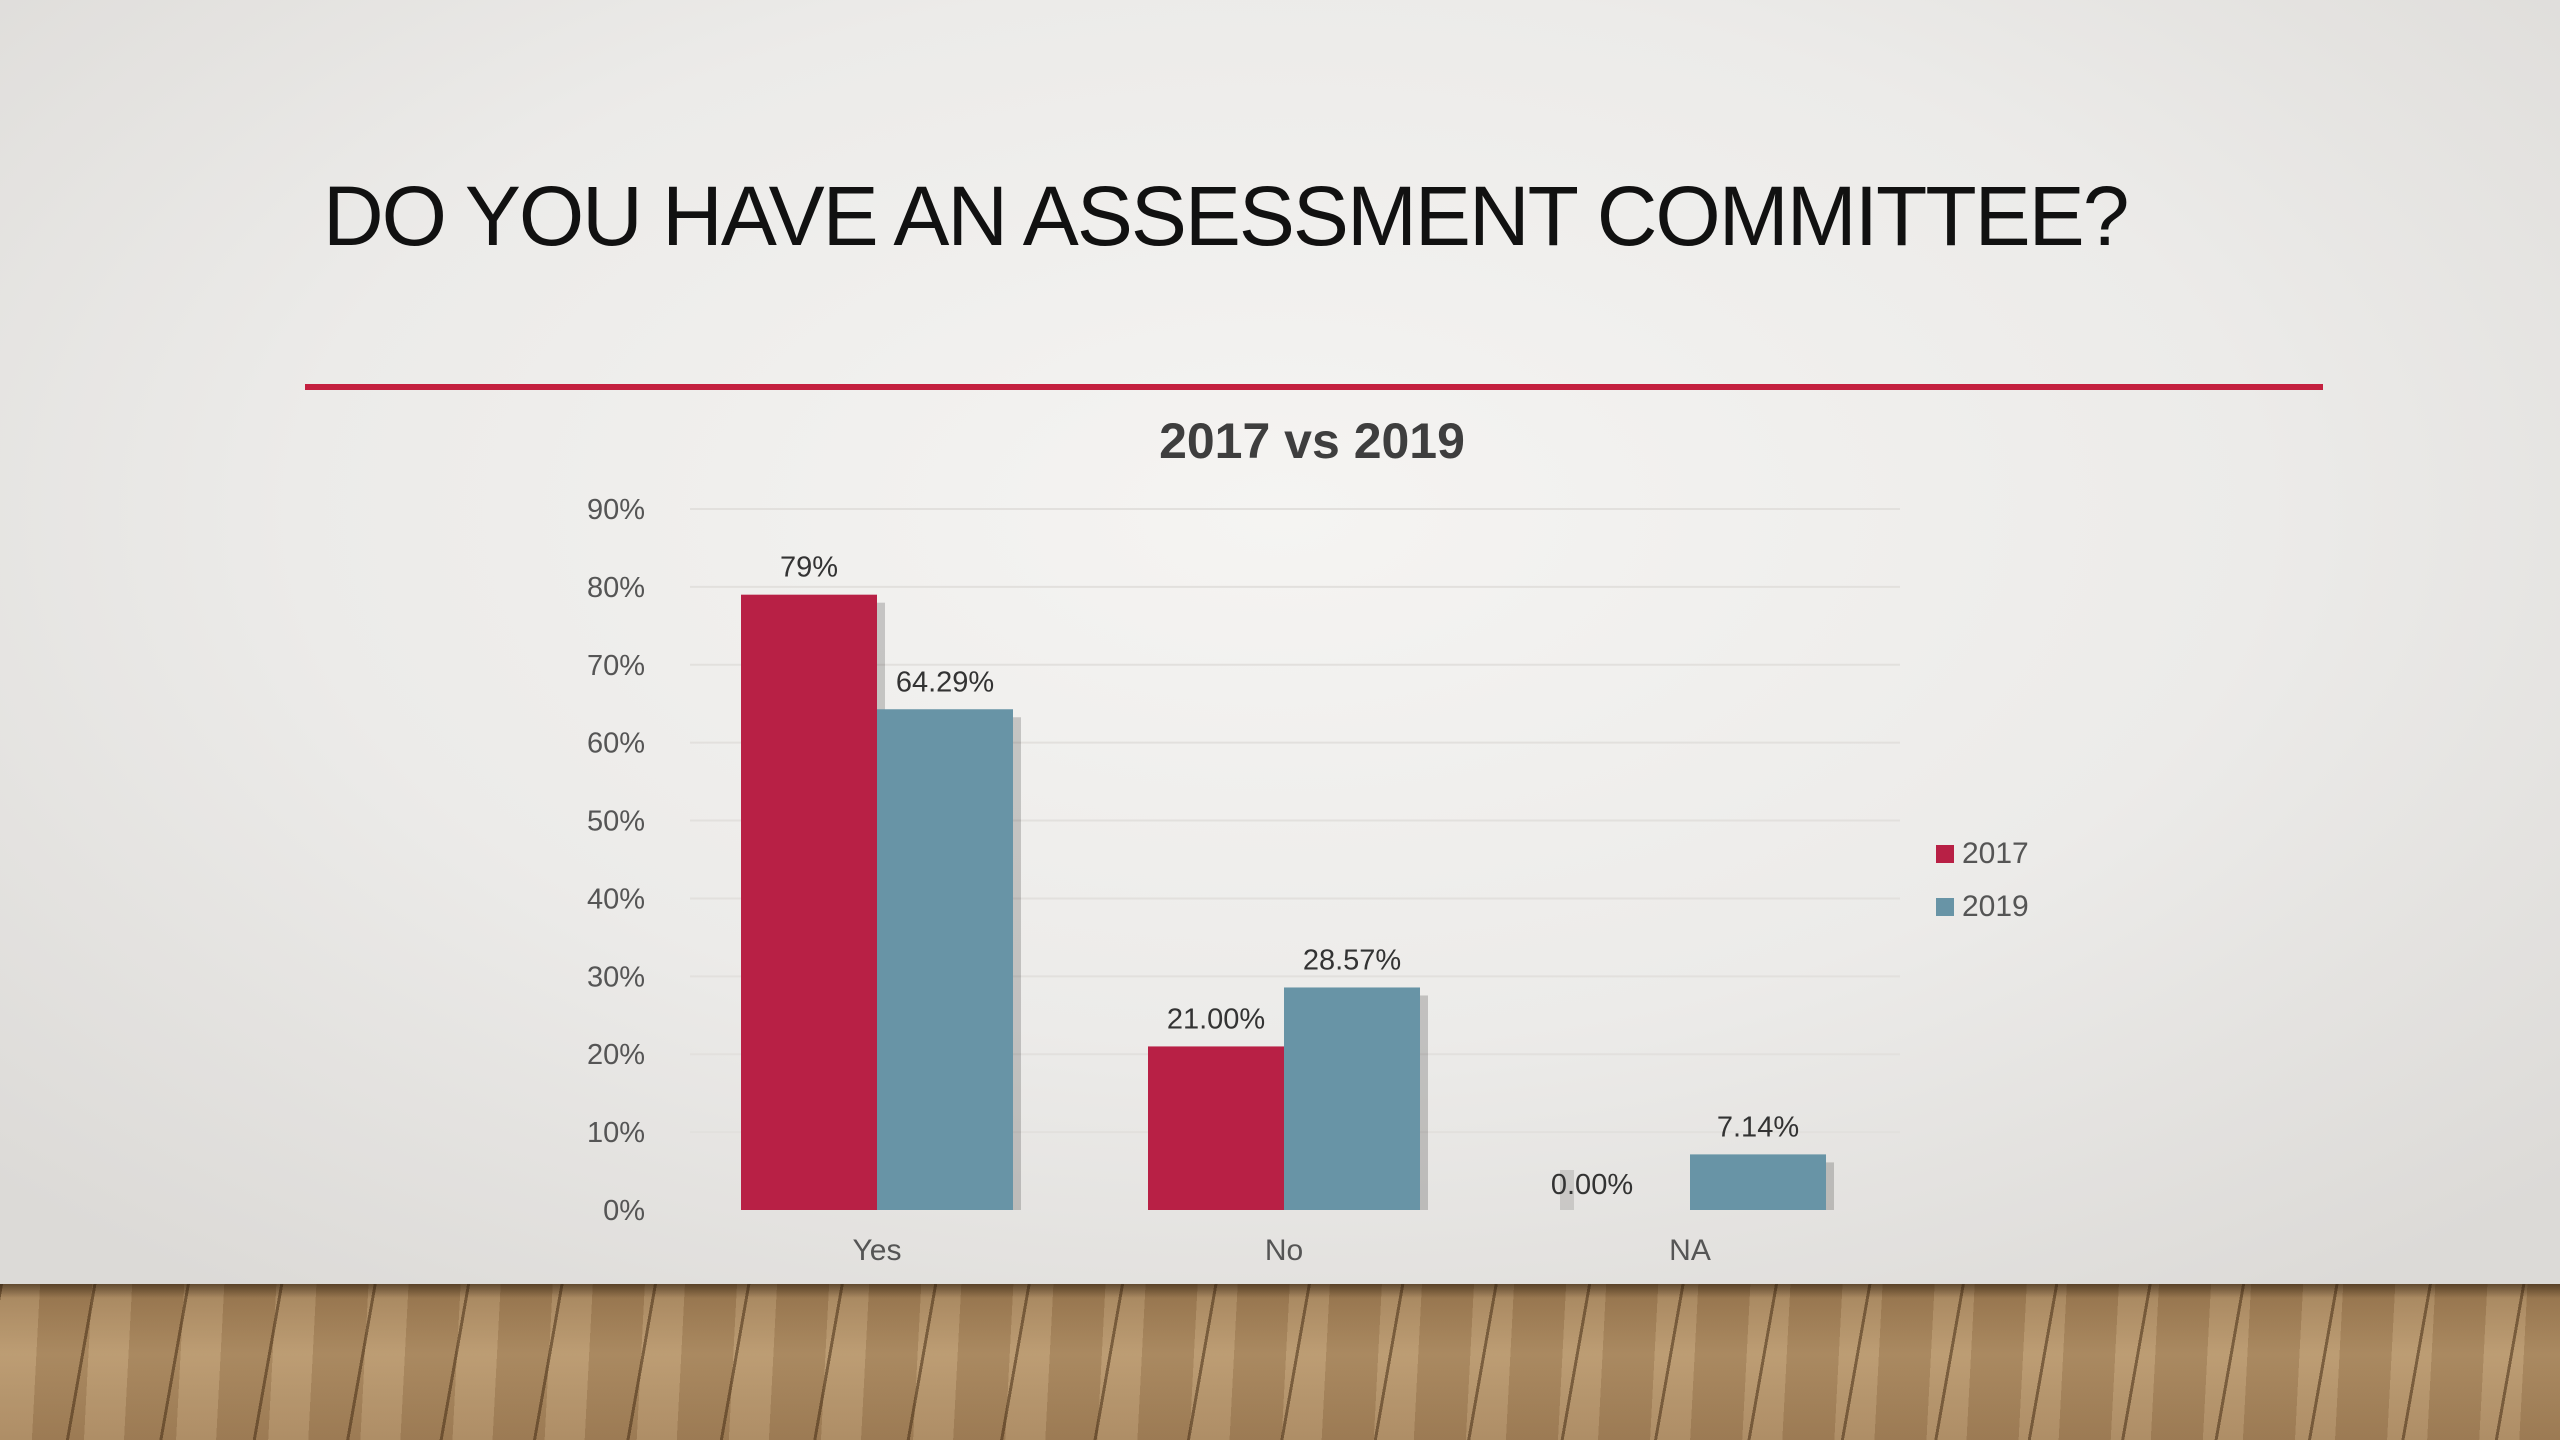  What do you see at coordinates (616, 899) in the screenshot?
I see `y-tick-label: 40%` at bounding box center [616, 899].